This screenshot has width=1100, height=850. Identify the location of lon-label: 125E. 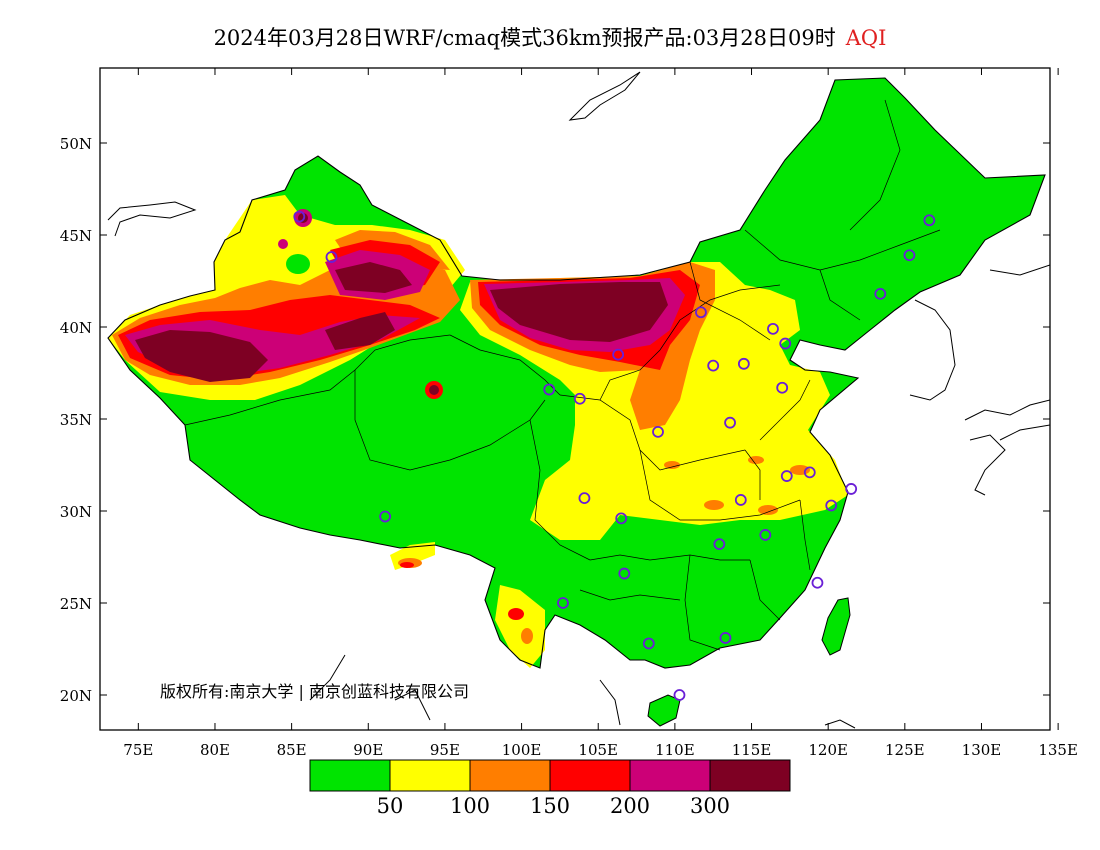
(905, 750).